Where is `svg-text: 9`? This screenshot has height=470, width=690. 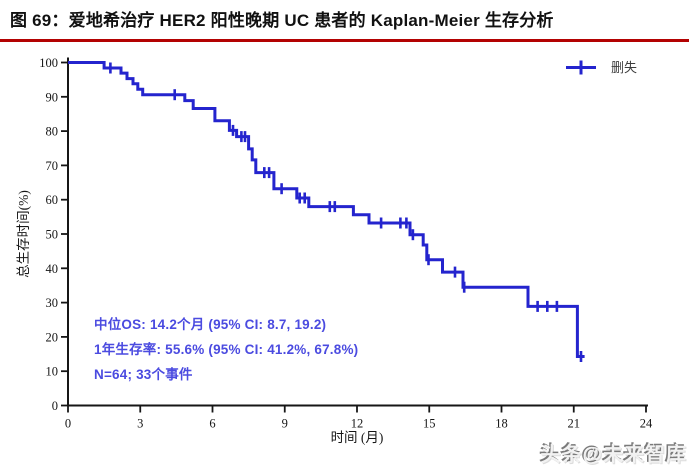
svg-text: 9 is located at coordinates (285, 424).